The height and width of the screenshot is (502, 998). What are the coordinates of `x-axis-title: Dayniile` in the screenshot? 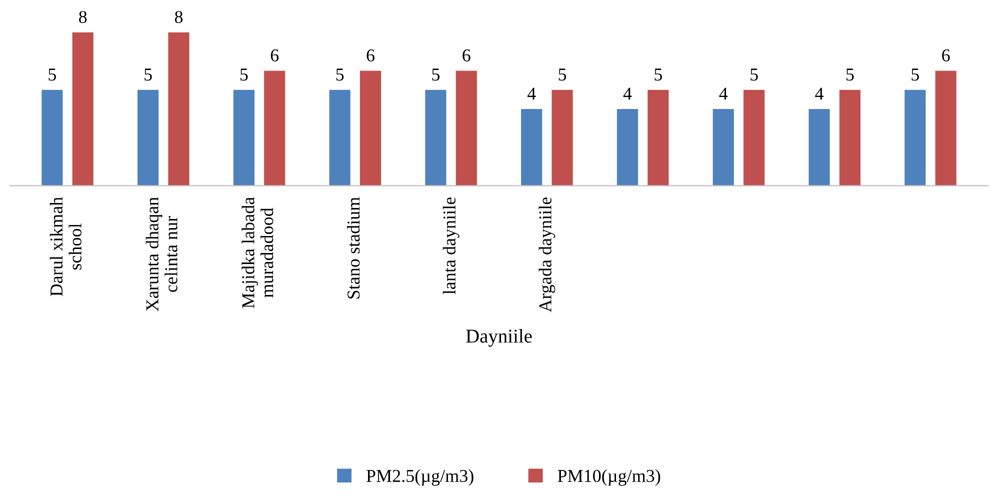 It's located at (499, 338).